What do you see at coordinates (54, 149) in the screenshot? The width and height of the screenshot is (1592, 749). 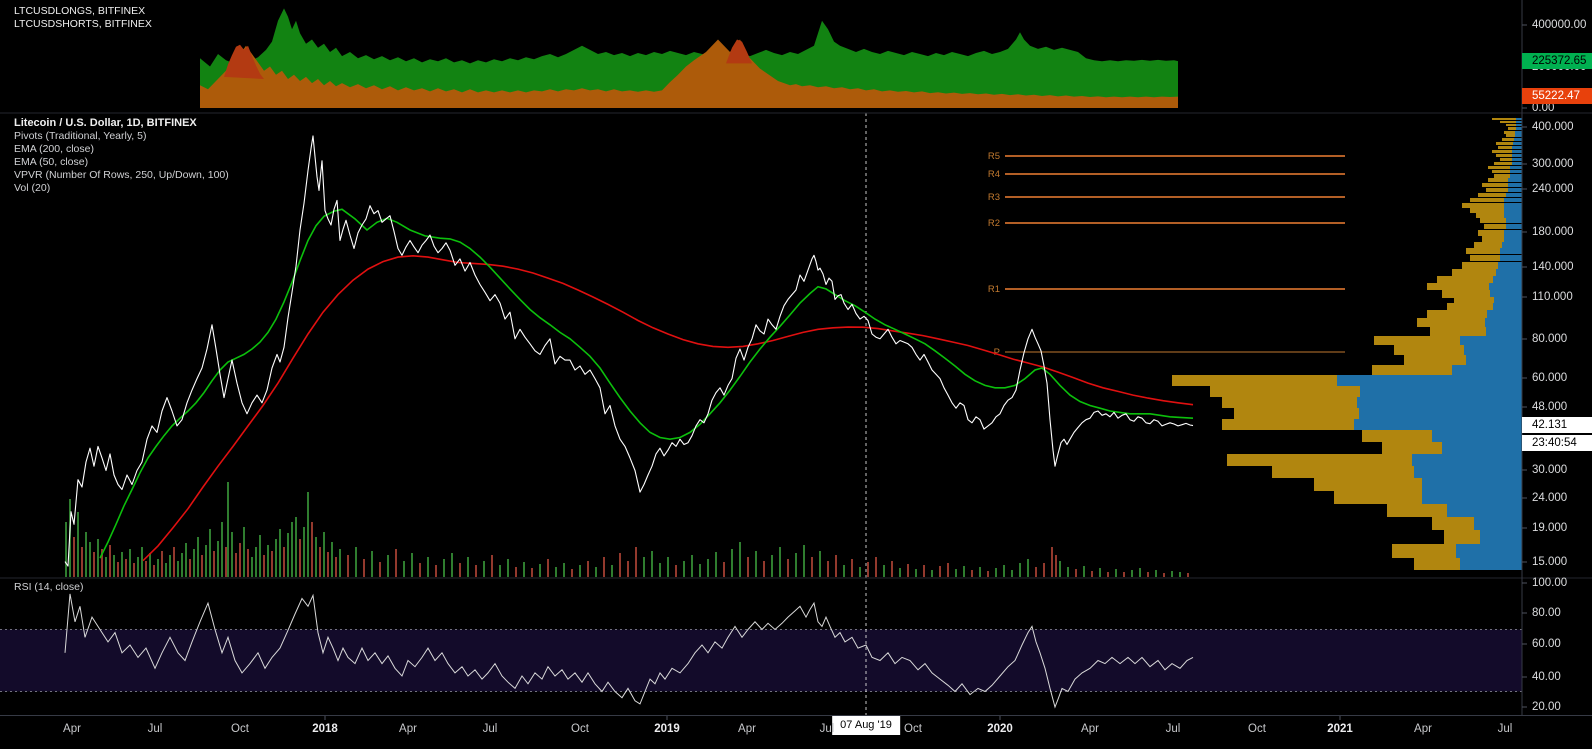 I see `indicator-ema200: EMA (200, close)` at bounding box center [54, 149].